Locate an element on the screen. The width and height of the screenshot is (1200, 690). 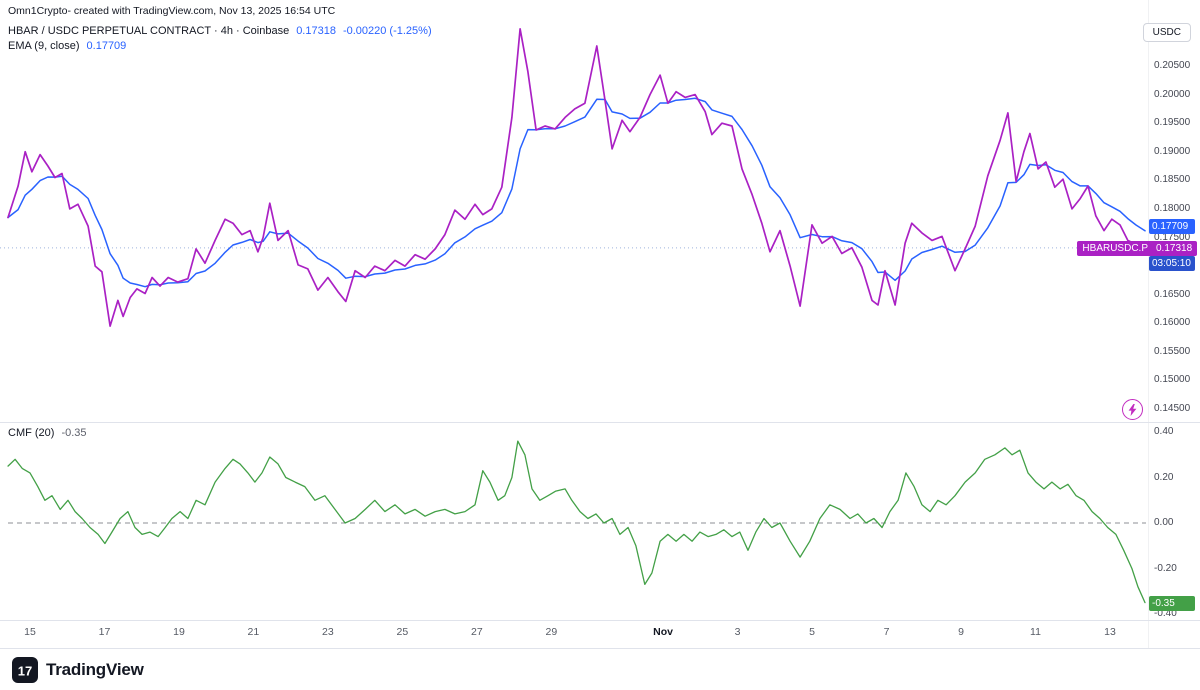
time-axis-label: 9 is located at coordinates (961, 632).